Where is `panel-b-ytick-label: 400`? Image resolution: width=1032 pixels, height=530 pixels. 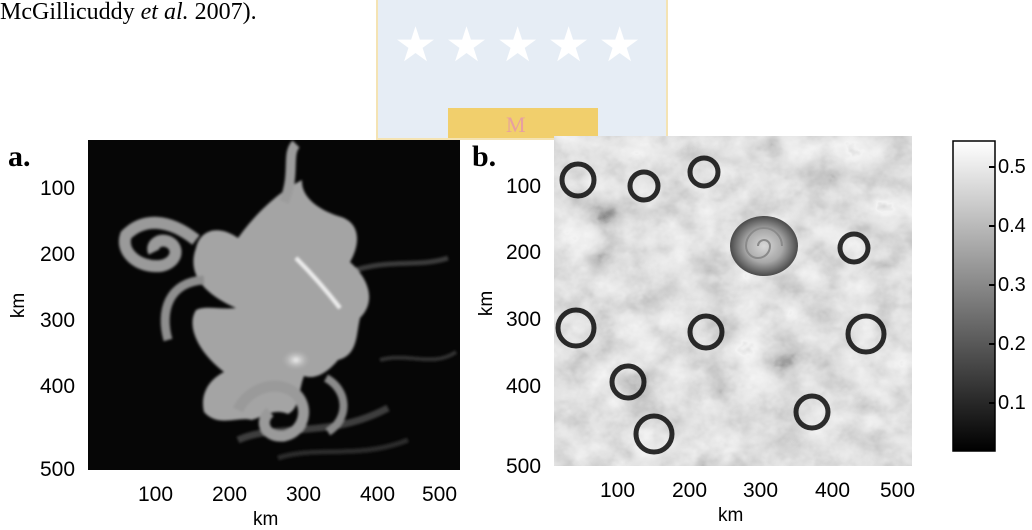
panel-b-ytick-label: 400 is located at coordinates (524, 386).